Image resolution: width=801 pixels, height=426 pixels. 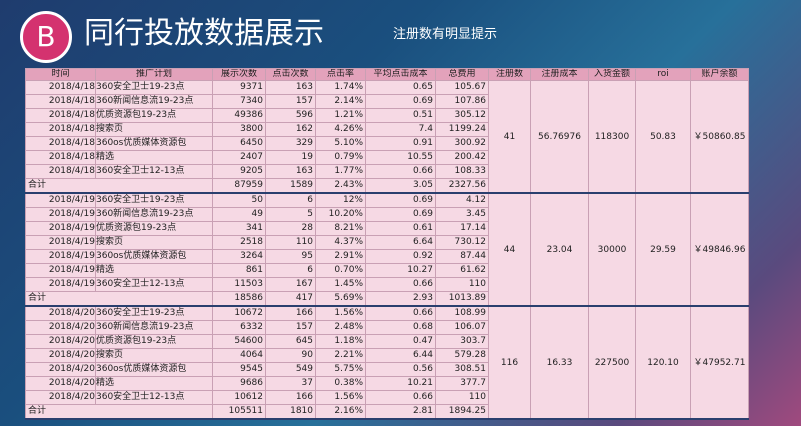 What do you see at coordinates (400, 87) in the screenshot?
I see `cell: 0.65` at bounding box center [400, 87].